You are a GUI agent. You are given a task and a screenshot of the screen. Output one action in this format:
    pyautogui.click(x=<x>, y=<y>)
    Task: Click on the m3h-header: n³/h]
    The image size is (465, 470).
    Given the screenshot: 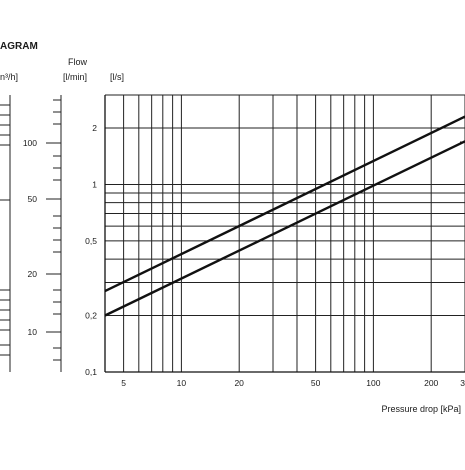 What is the action you would take?
    pyautogui.click(x=9, y=77)
    